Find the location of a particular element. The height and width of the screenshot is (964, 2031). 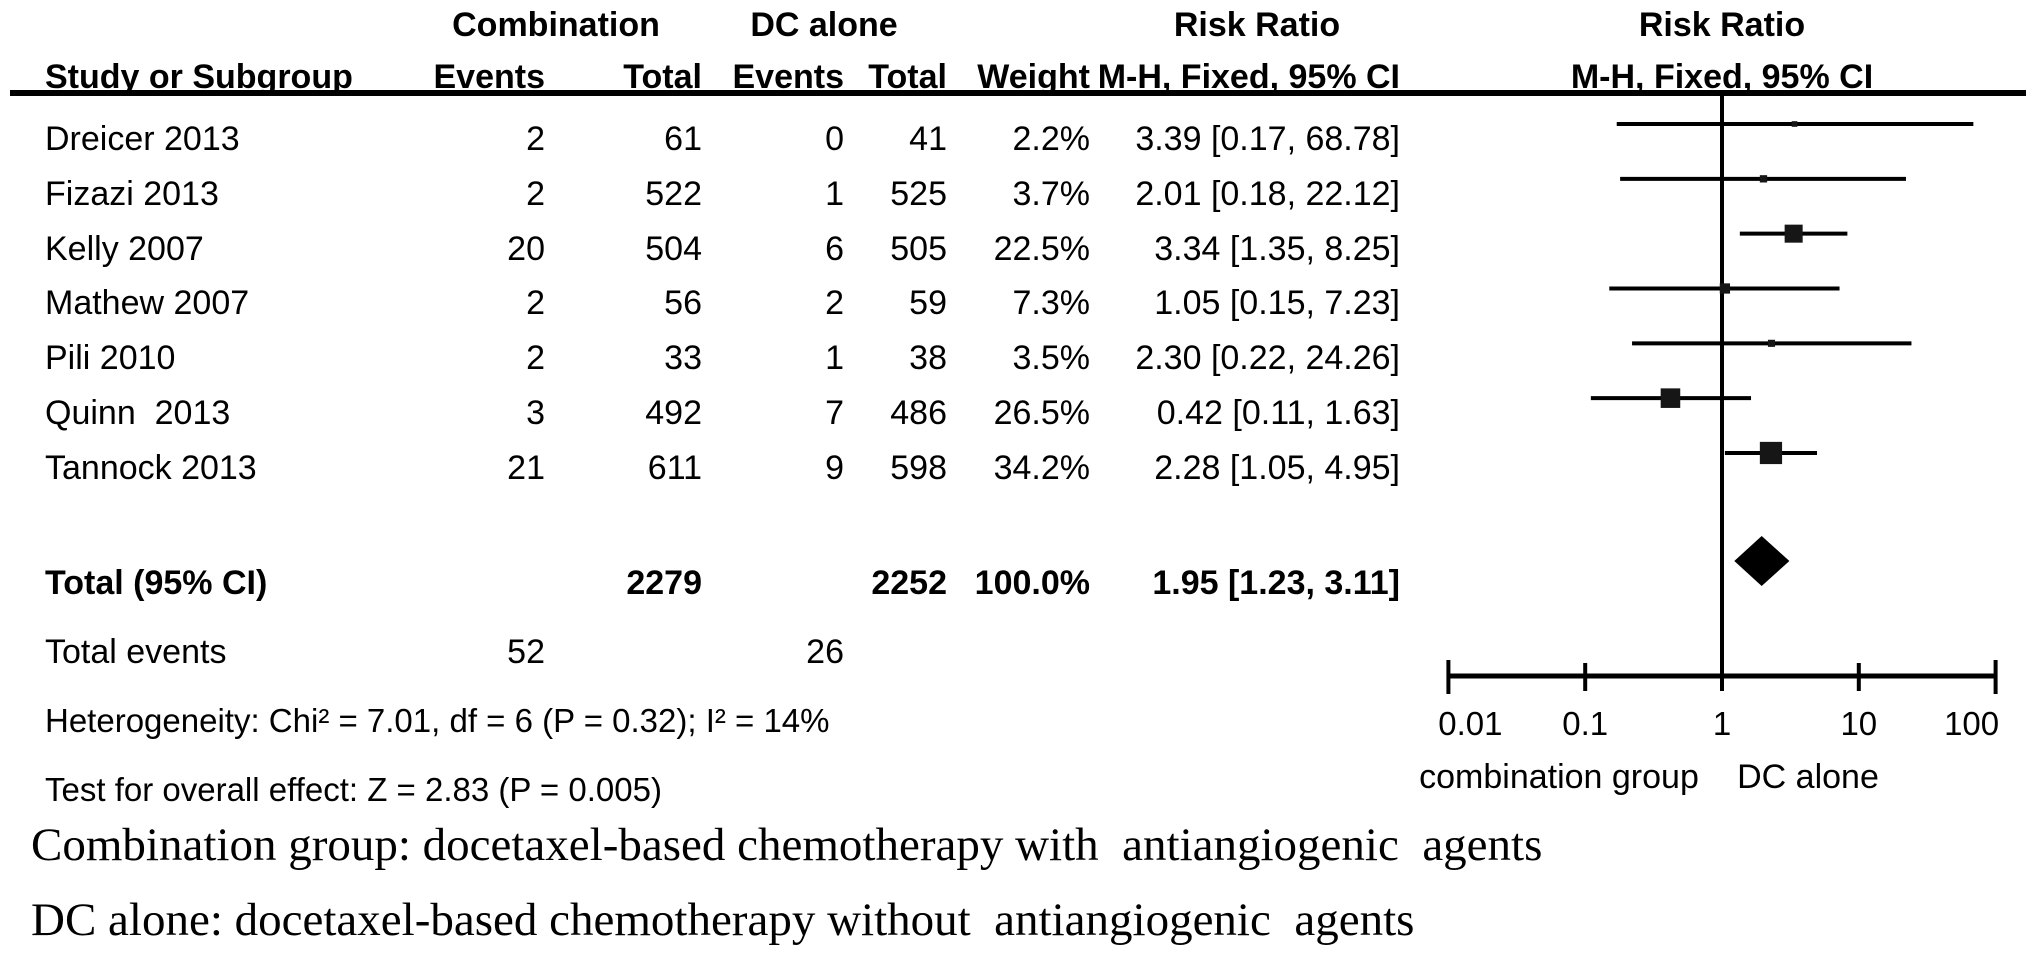

events-dc-cell: 9 is located at coordinates (834, 468).